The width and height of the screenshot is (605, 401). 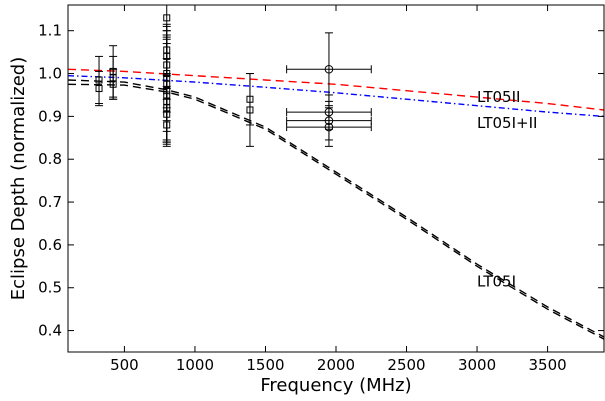 I want to click on x-tick-label-2: 1500, so click(x=265, y=365).